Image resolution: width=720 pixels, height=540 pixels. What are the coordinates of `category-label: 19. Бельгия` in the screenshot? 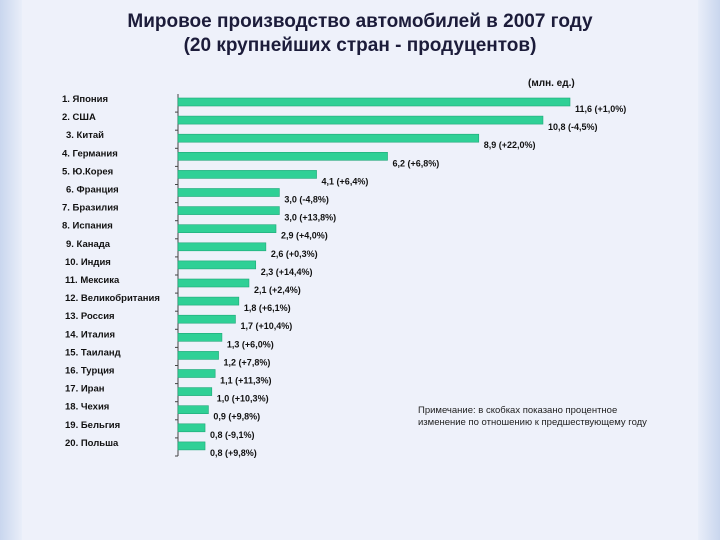 It's located at (92, 425).